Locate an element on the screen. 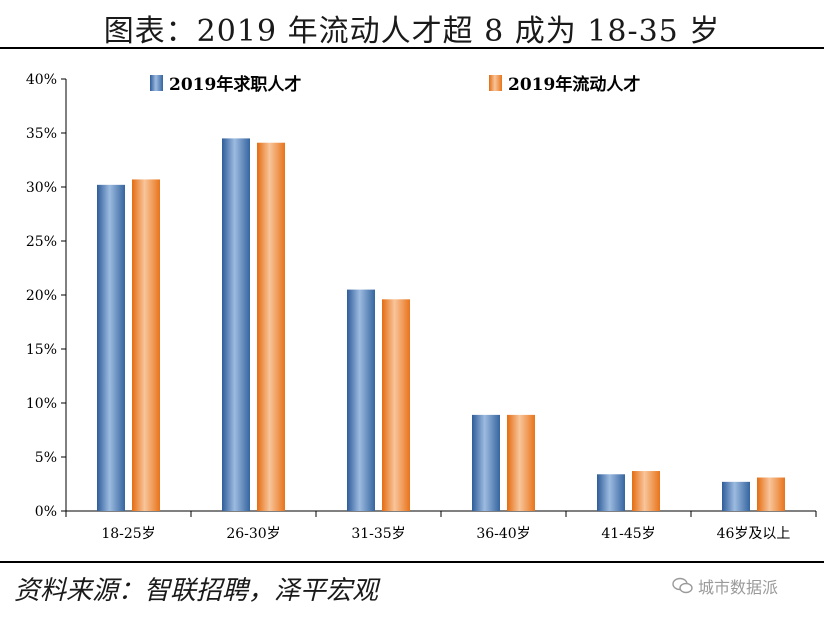 The width and height of the screenshot is (824, 617). watermark: 城市数据派 is located at coordinates (725, 586).